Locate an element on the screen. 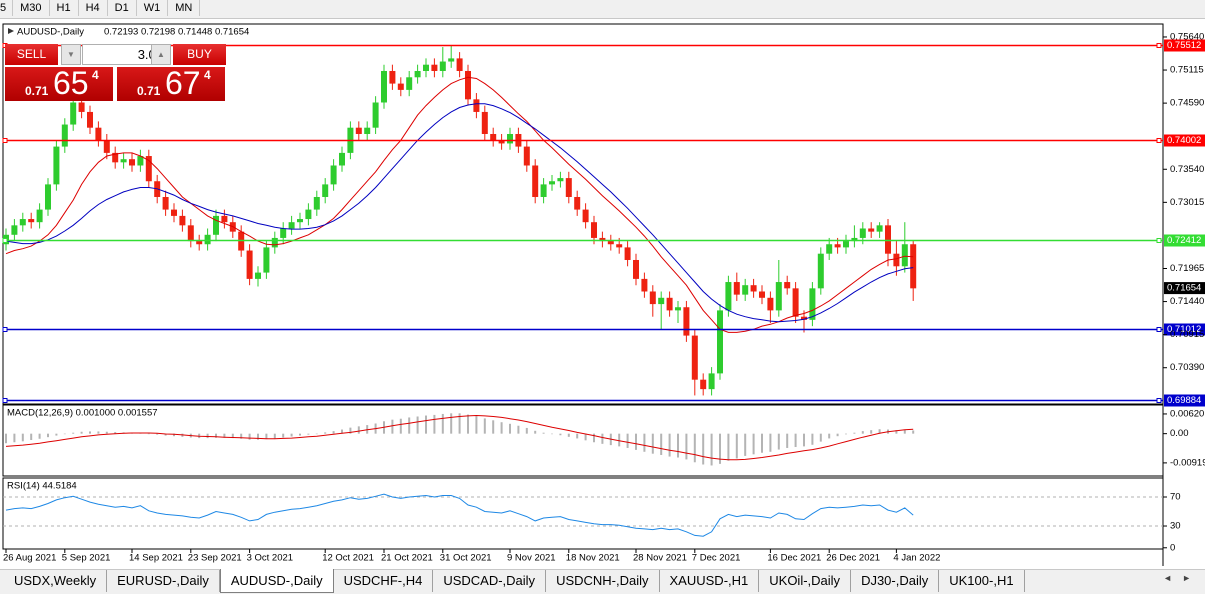  chart-tab: AUDUSD-,Daily is located at coordinates (276, 581).